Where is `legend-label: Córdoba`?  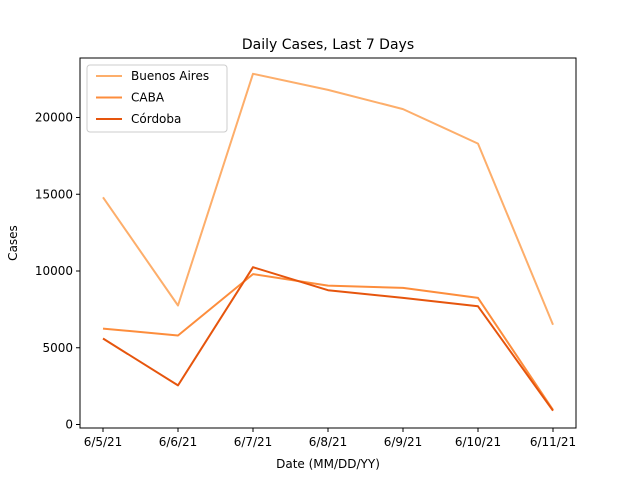 legend-label: Córdoba is located at coordinates (156, 119).